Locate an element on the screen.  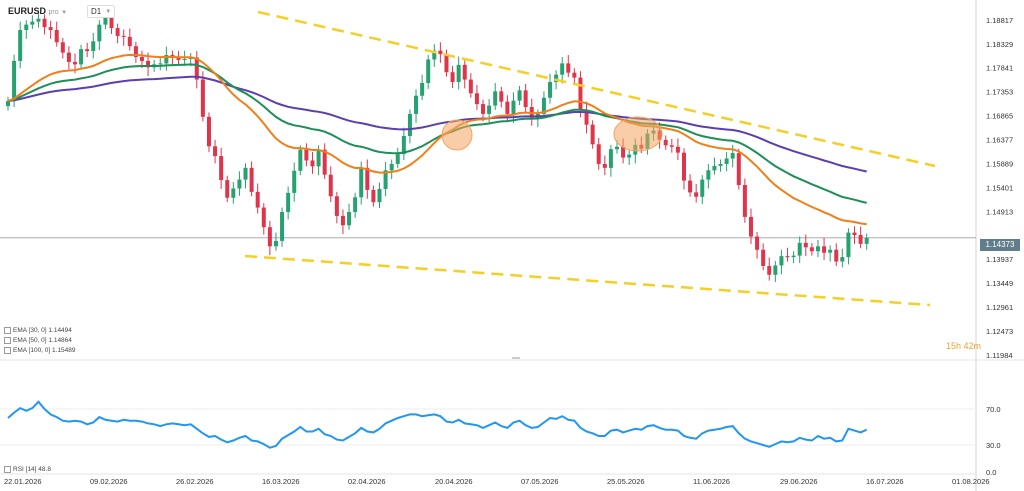
price-tick-label: 1.14913 is located at coordinates (999, 211).